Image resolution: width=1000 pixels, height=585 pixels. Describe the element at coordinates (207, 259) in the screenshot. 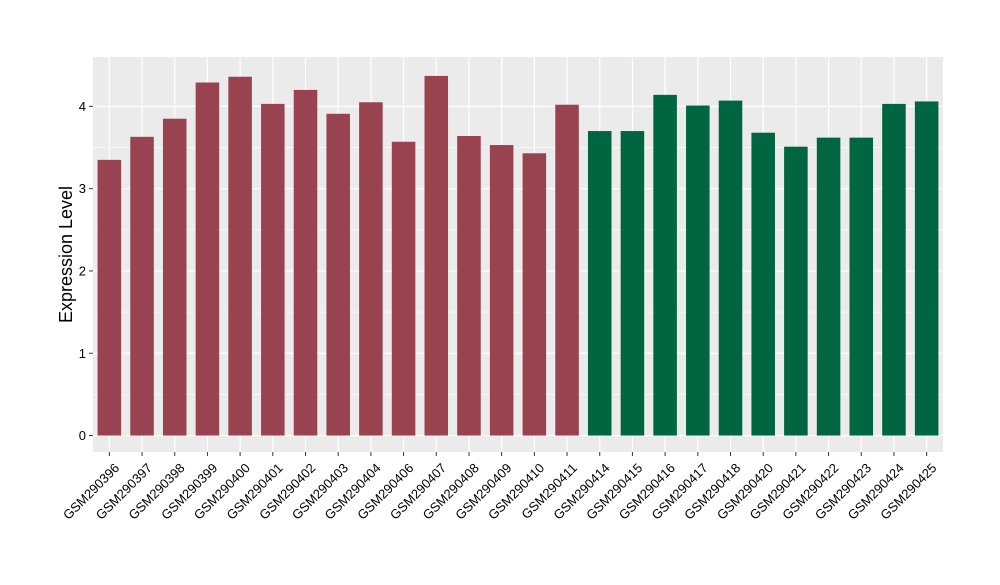

I see `bar-GSM290399` at that location.